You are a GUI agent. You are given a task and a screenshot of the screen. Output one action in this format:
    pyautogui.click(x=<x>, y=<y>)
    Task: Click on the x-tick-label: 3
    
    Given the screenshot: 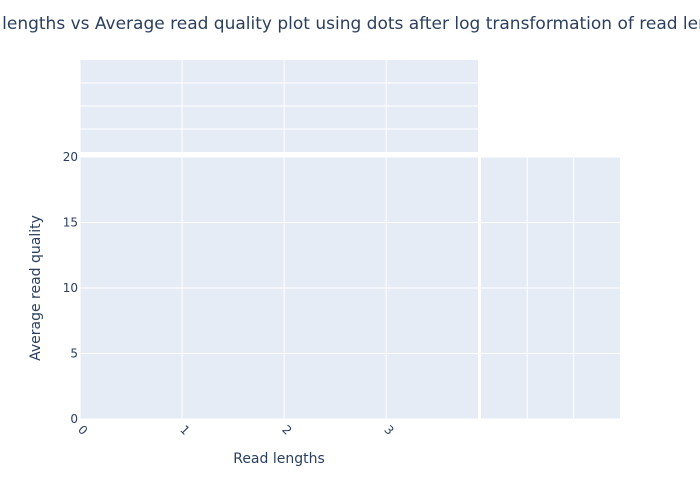 What is the action you would take?
    pyautogui.click(x=388, y=430)
    